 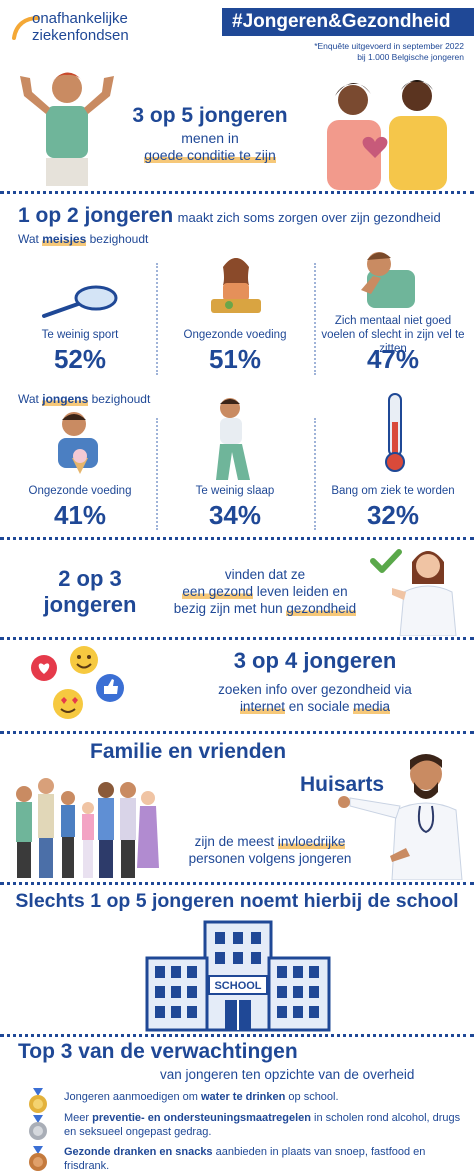 What do you see at coordinates (80, 35) in the screenshot?
I see `logo-line2: ziekenfondsen` at bounding box center [80, 35].